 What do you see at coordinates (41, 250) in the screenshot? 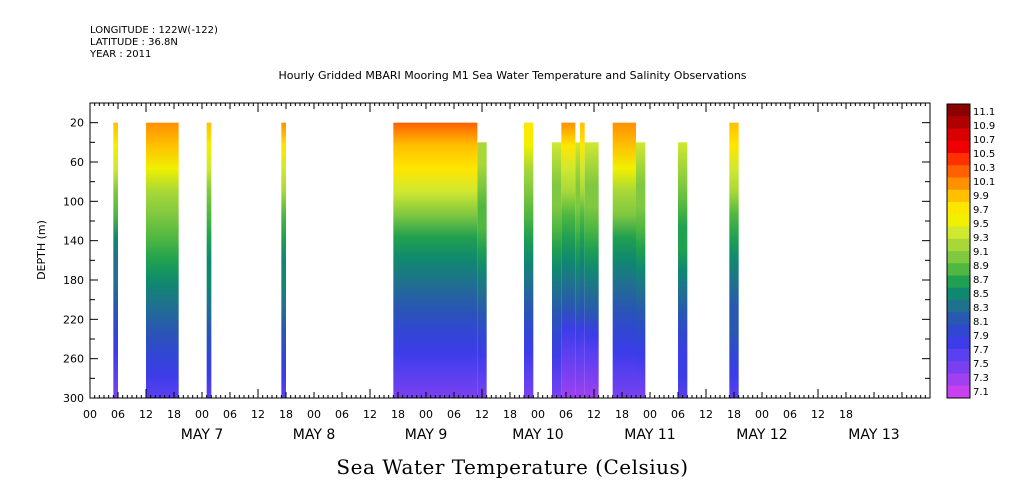
I see `y-axis-label: DEPTH (m)` at bounding box center [41, 250].